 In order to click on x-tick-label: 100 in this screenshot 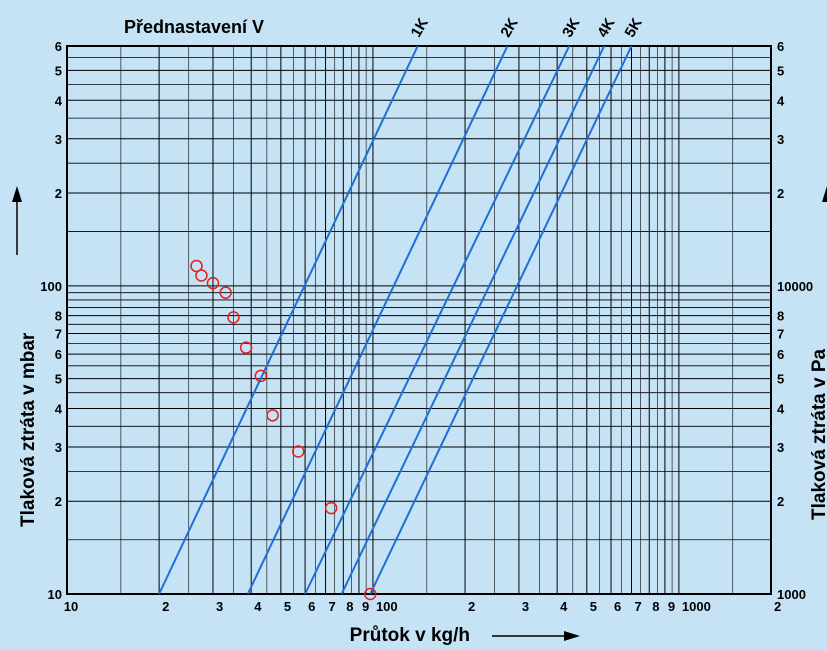, I will do `click(387, 606)`.